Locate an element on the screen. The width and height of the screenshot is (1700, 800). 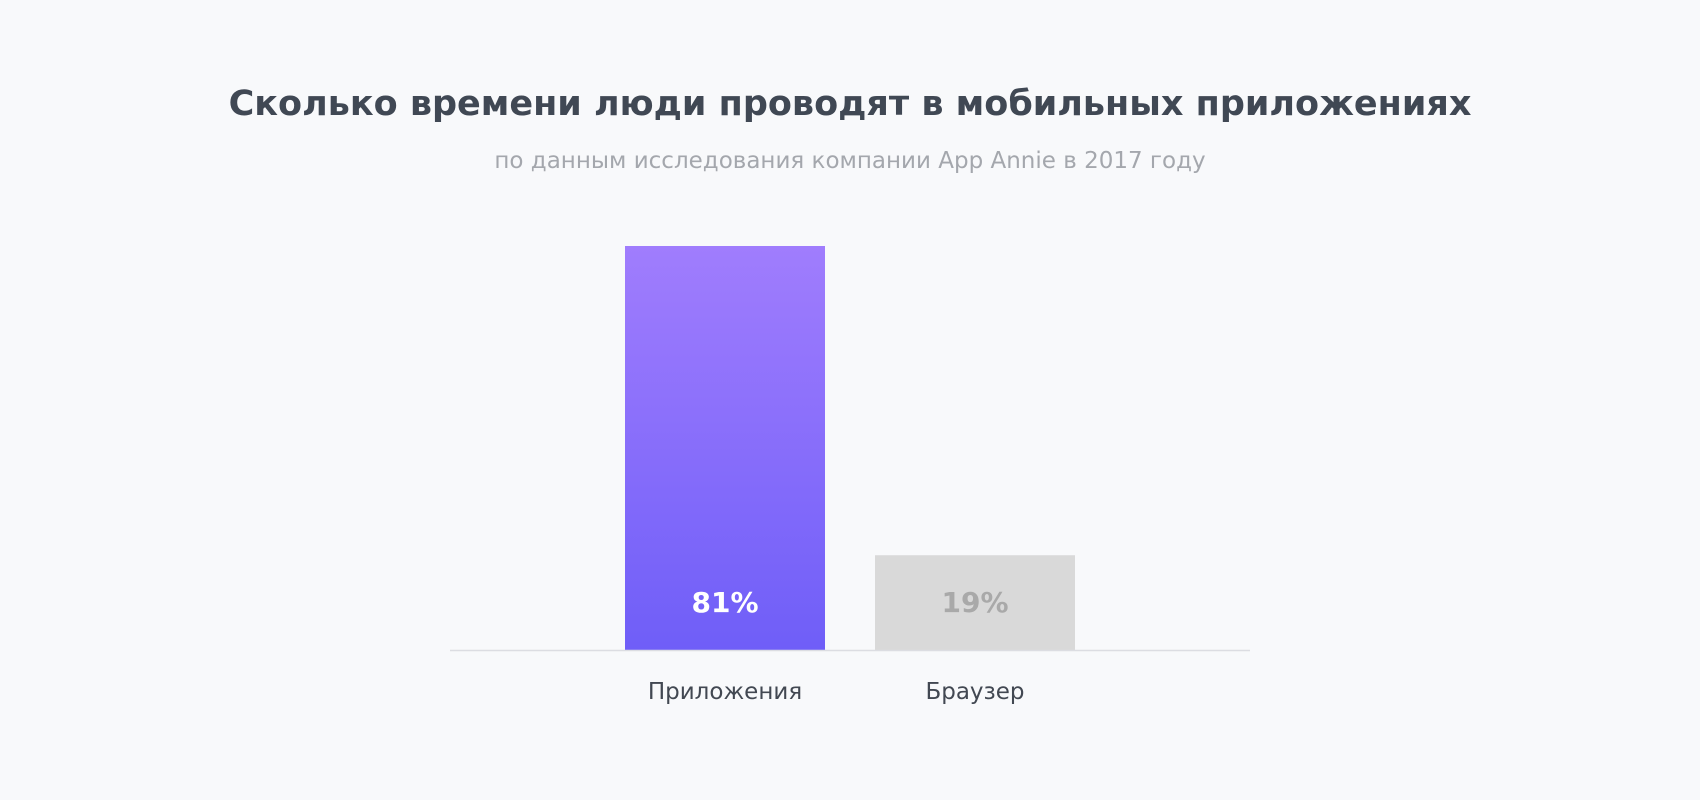
value-label-browser: 19% is located at coordinates (974, 602).